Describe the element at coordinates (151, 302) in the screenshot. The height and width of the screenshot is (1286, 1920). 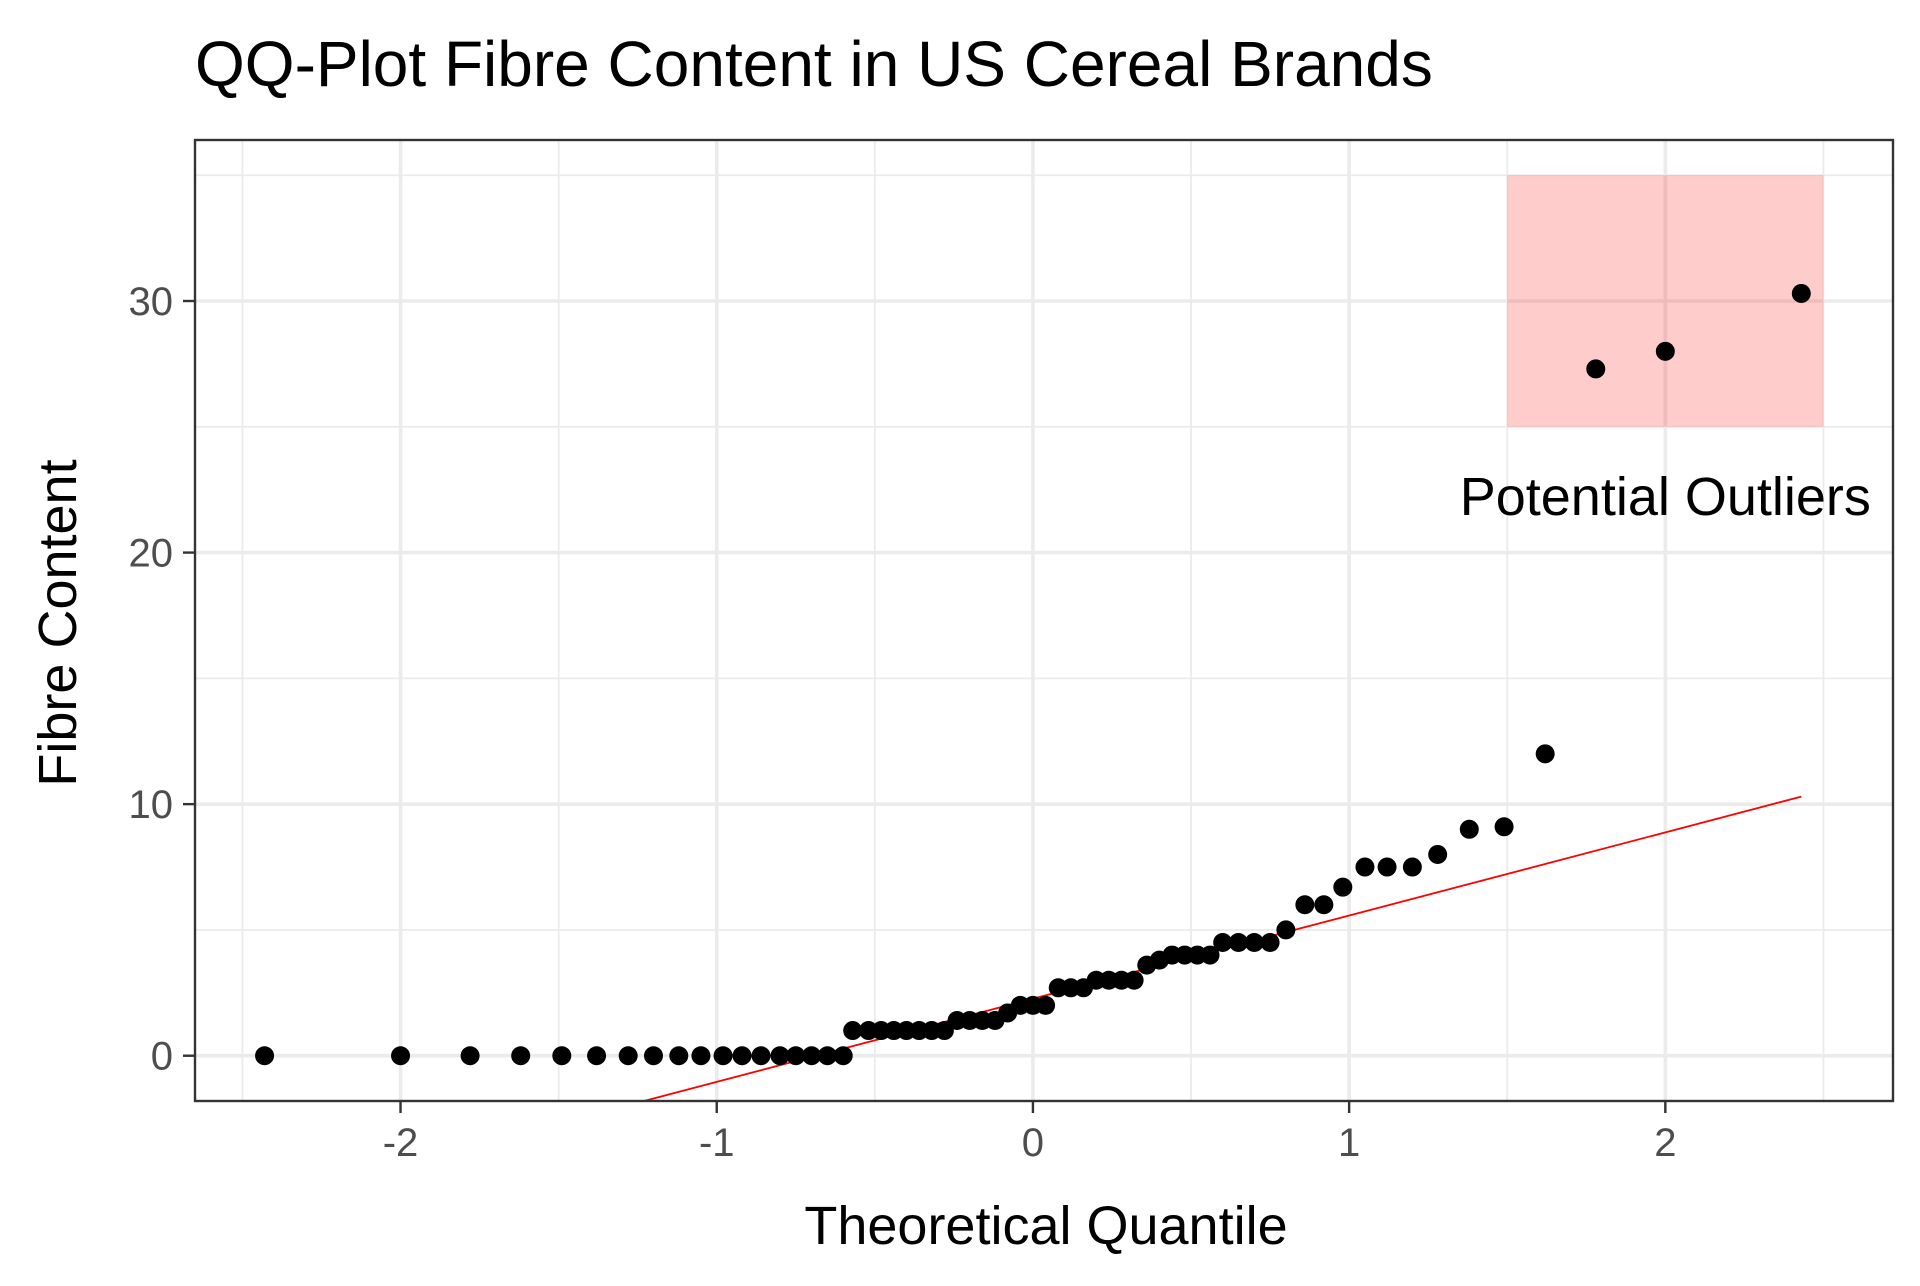
I see `y-tick-label: 30` at that location.